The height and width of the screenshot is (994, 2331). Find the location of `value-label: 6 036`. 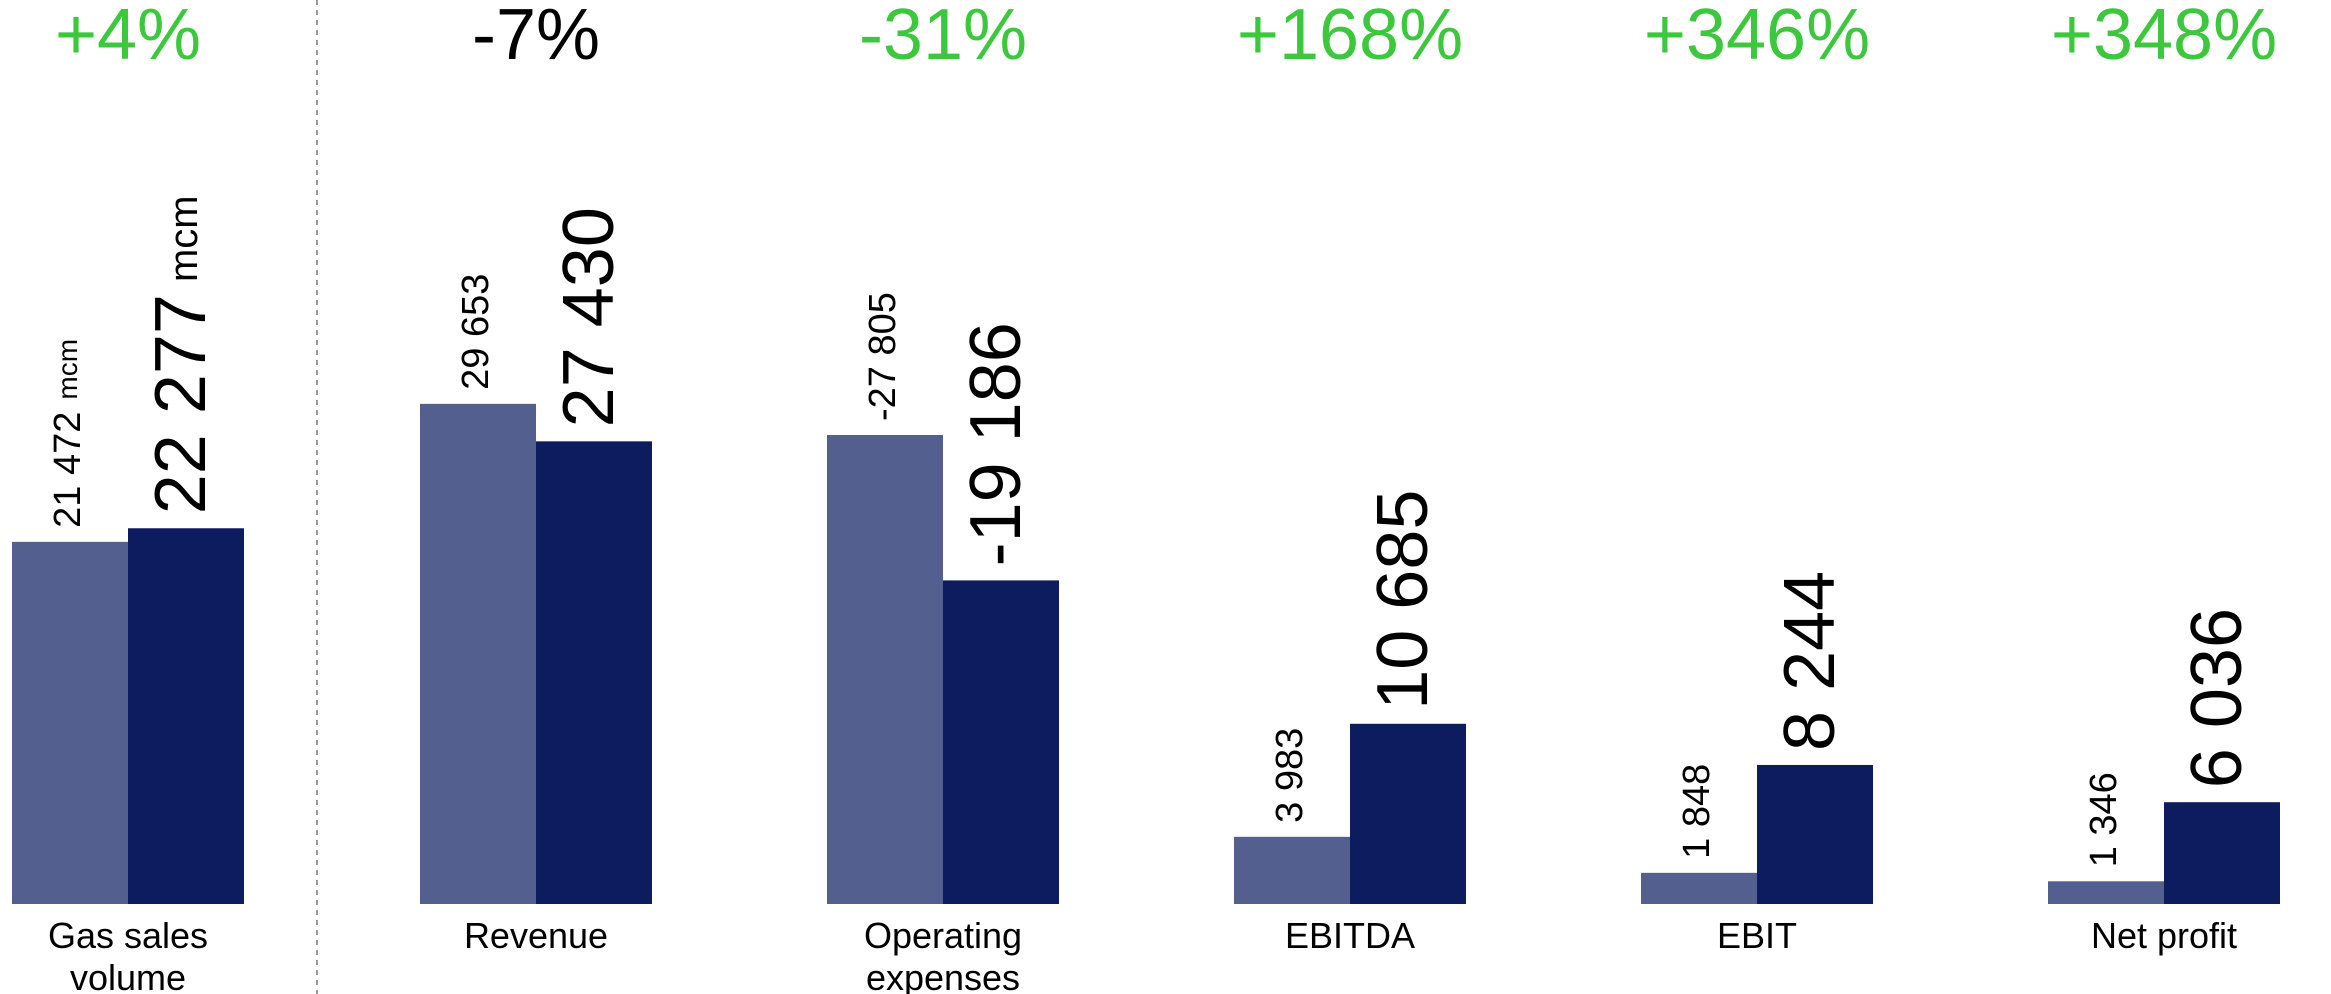

value-label: 6 036 is located at coordinates (2217, 698).